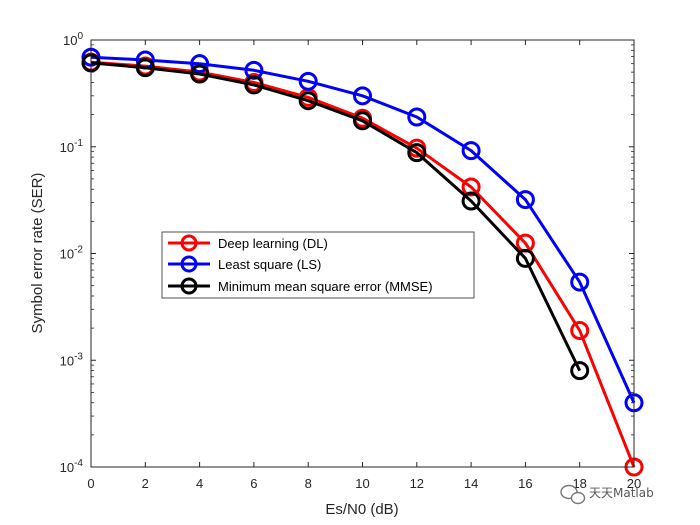 Image resolution: width=700 pixels, height=525 pixels. Describe the element at coordinates (525, 483) in the screenshot. I see `x-tick-label: 16` at that location.